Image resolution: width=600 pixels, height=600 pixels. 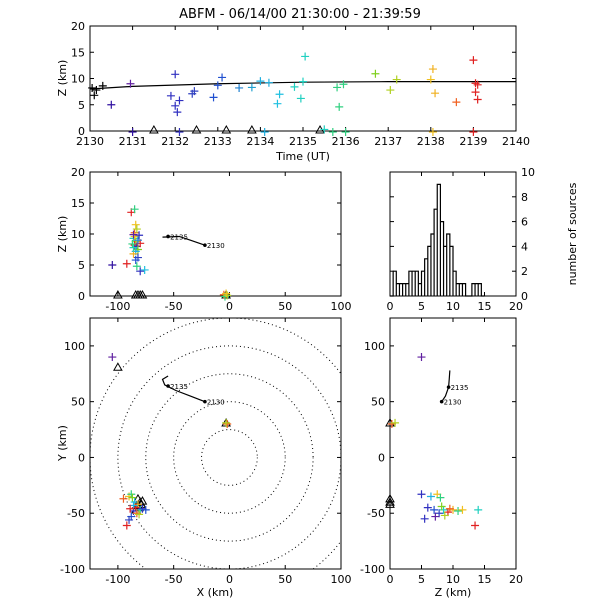 I want to click on time-height-xtick-label: 2133, so click(x=218, y=141).